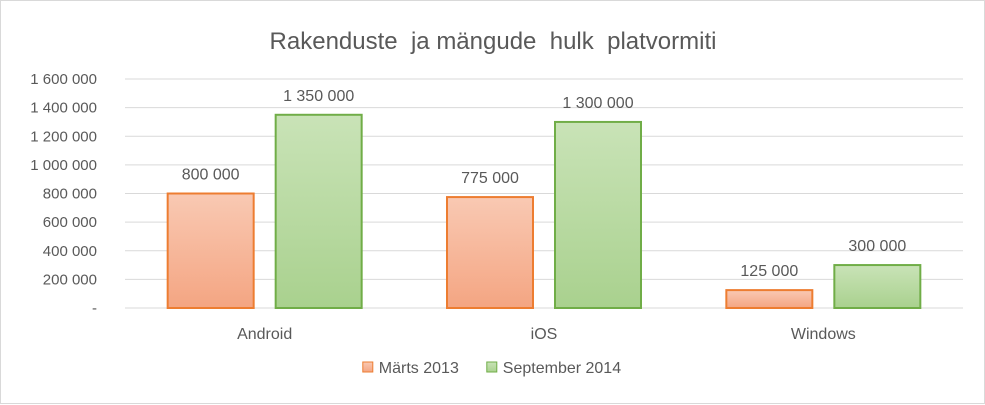 The image size is (985, 405). Describe the element at coordinates (877, 246) in the screenshot. I see `data-label: 300 000` at that location.